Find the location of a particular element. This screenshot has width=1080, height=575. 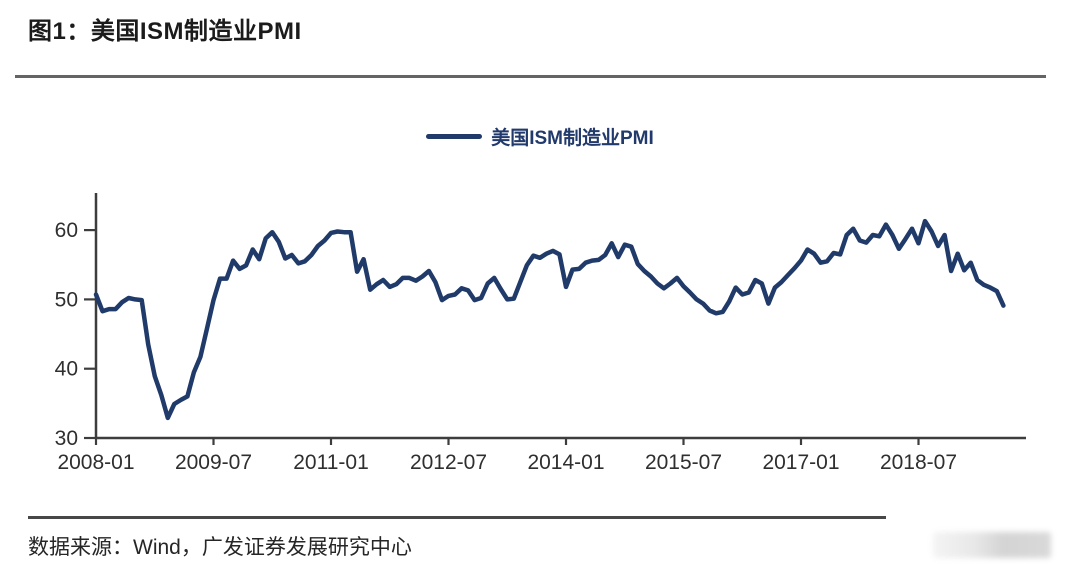

x-tick-label: 2012-07 is located at coordinates (448, 462).